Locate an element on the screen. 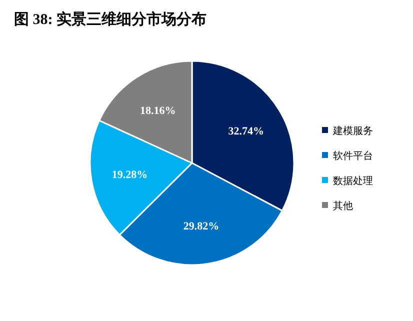 The image size is (413, 321). legend-label: 建模服务 is located at coordinates (352, 131).